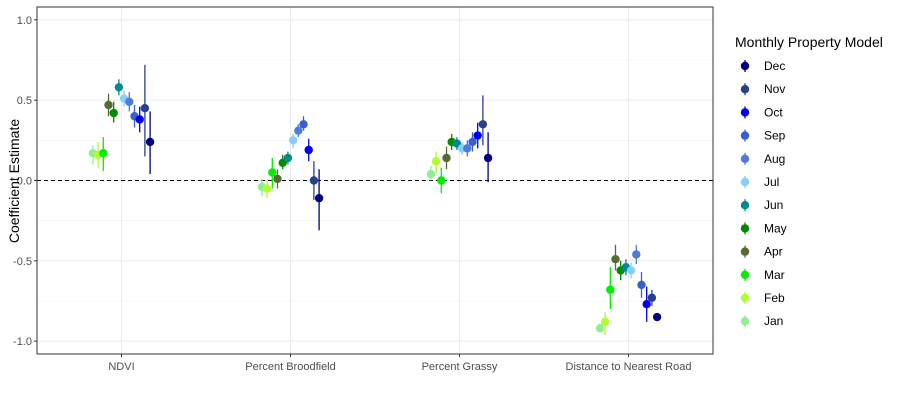 The image size is (900, 400). I want to click on x-tick-label: NDVI, so click(121, 367).